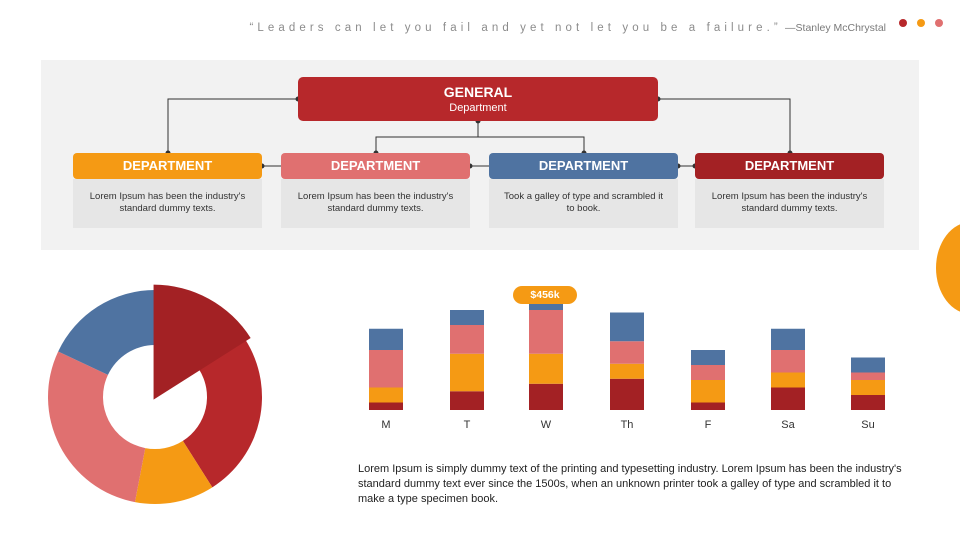  What do you see at coordinates (939, 23) in the screenshot?
I see `header-dot-salmon` at bounding box center [939, 23].